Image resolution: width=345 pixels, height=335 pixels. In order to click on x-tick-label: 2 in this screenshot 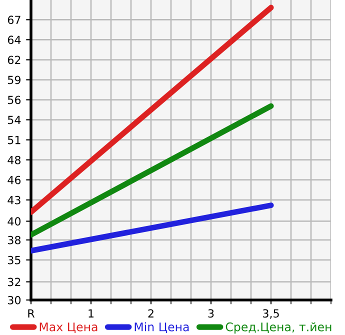, I will do `click(151, 313)`.